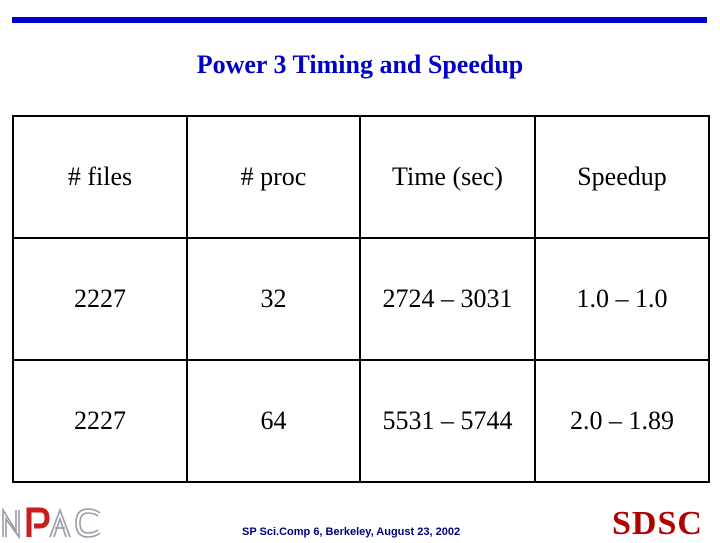 The width and height of the screenshot is (720, 543). What do you see at coordinates (273, 421) in the screenshot?
I see `cell-proc: 64` at bounding box center [273, 421].